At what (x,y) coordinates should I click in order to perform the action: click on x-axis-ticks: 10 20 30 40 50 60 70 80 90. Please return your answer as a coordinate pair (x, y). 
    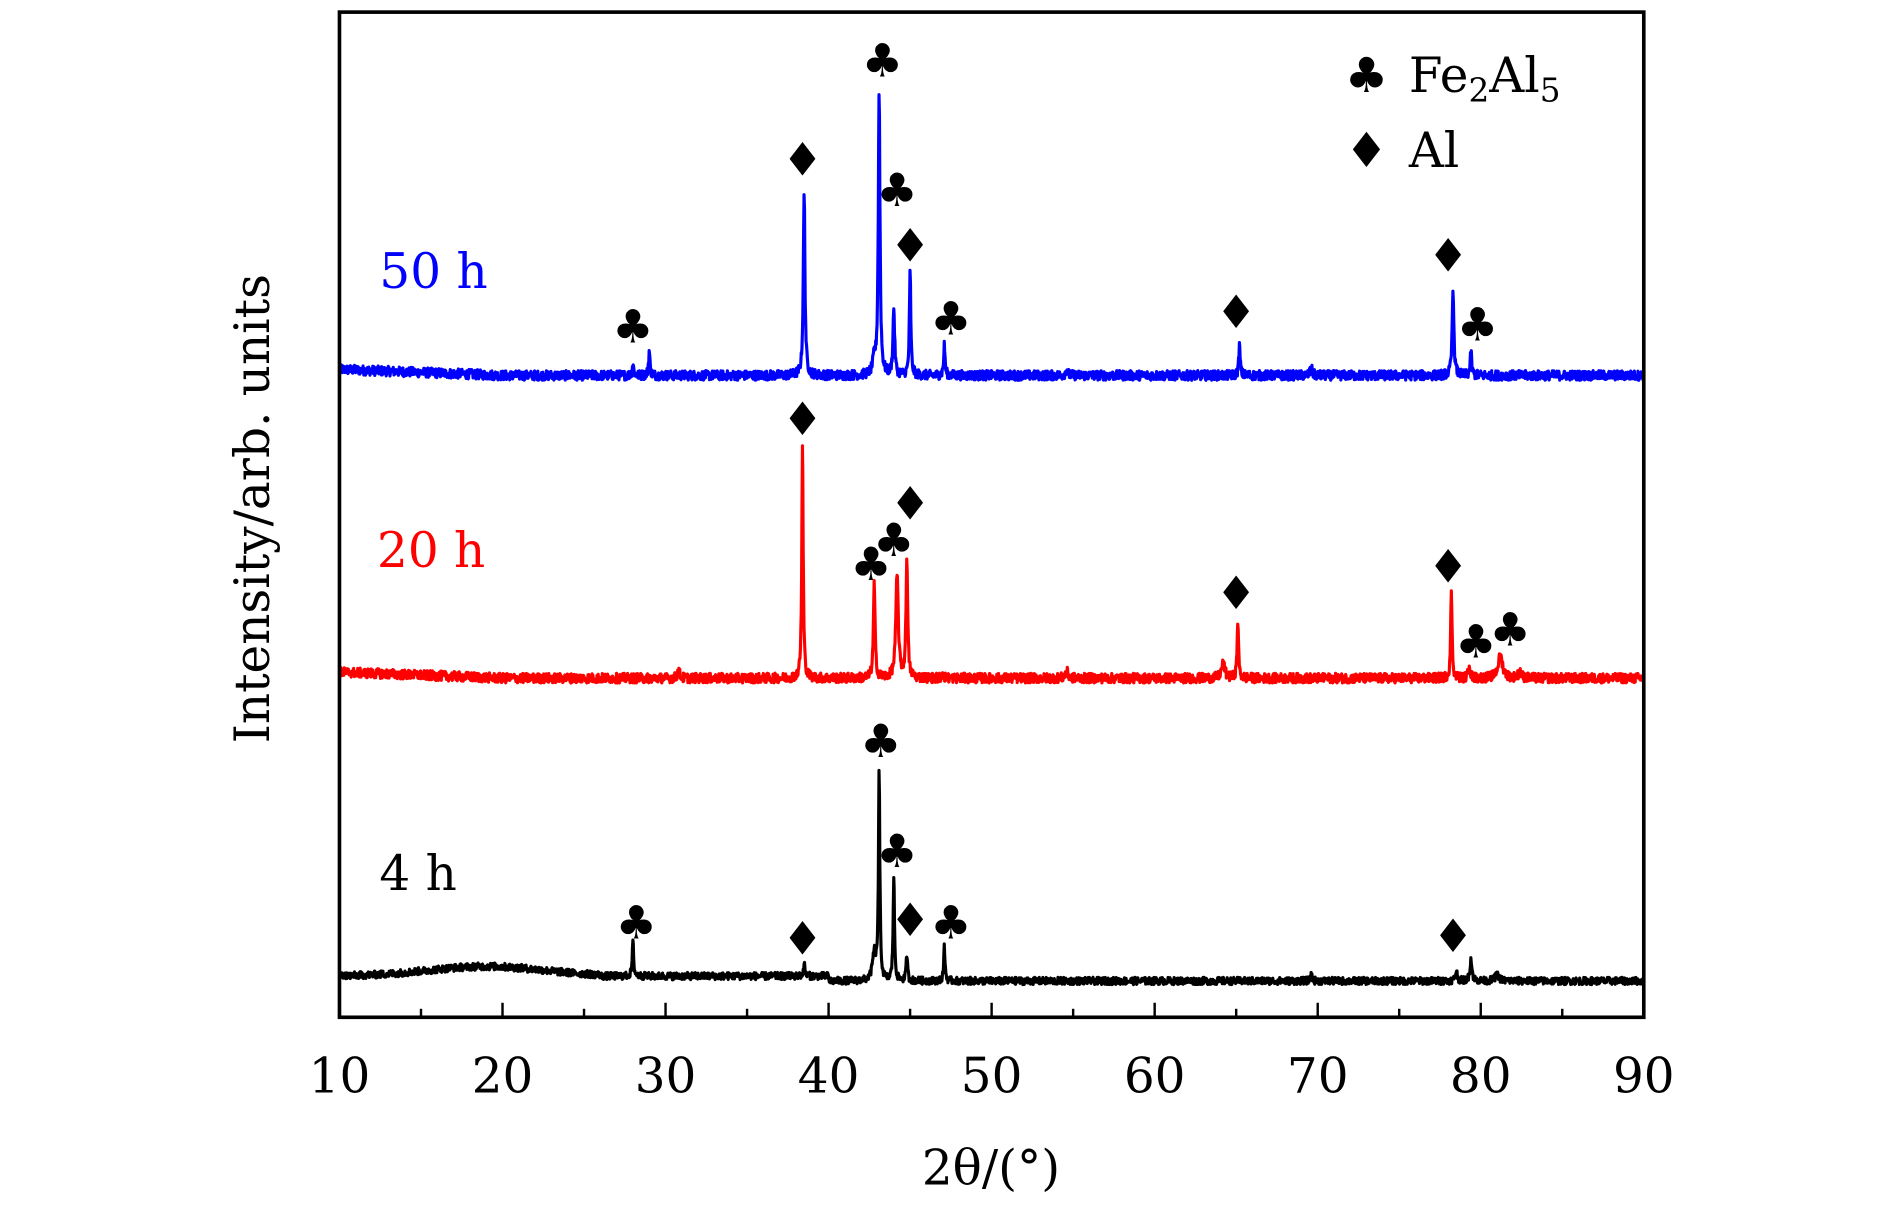
    Looking at the image, I should click on (992, 1053).